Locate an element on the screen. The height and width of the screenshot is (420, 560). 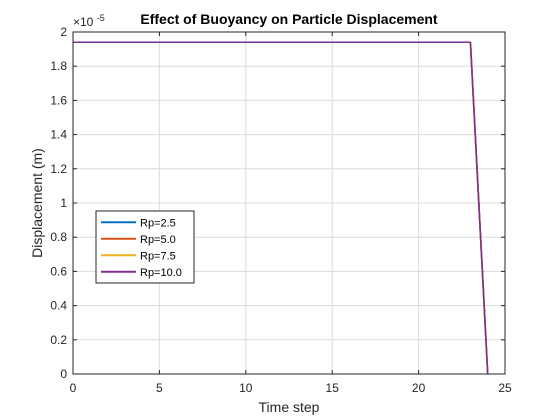
y-tick-label: 0.8 is located at coordinates (58, 237).